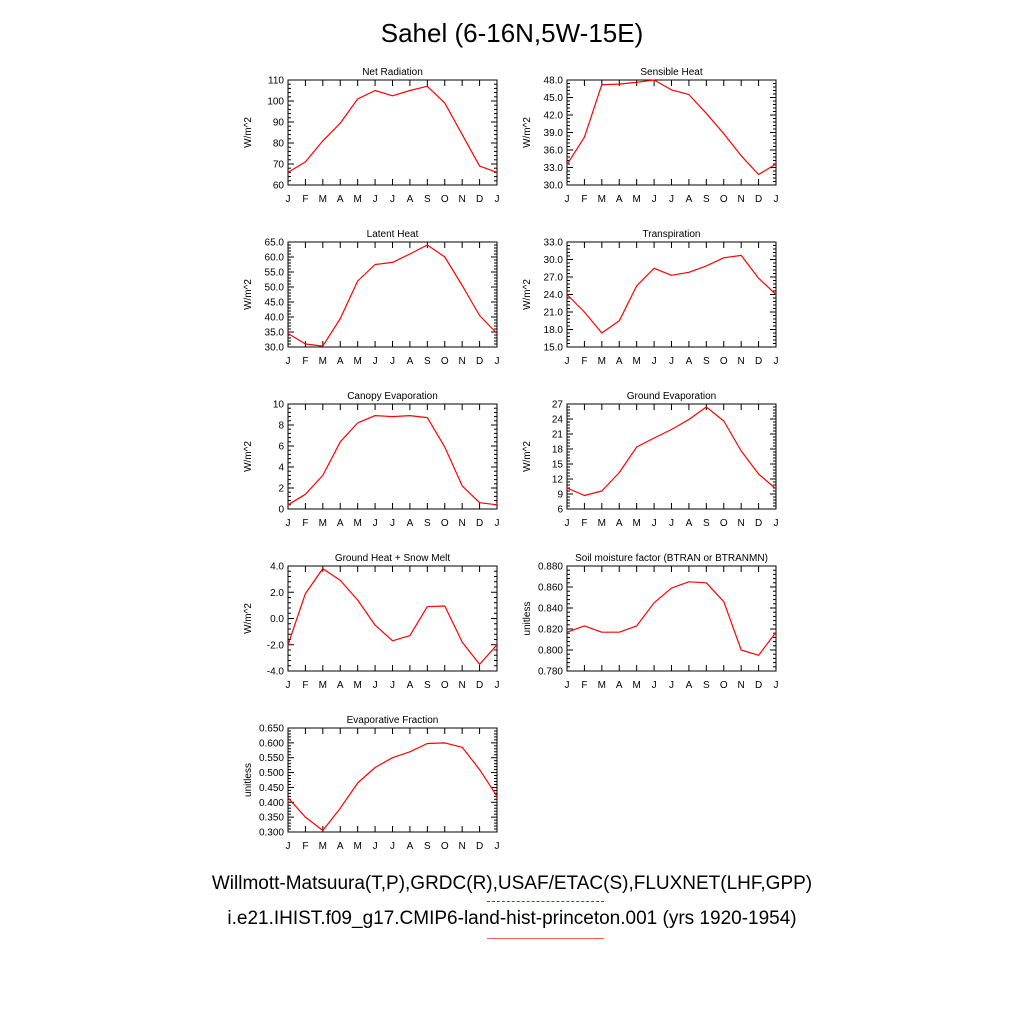  Describe the element at coordinates (558, 405) in the screenshot. I see `y-tick-label: 27` at that location.